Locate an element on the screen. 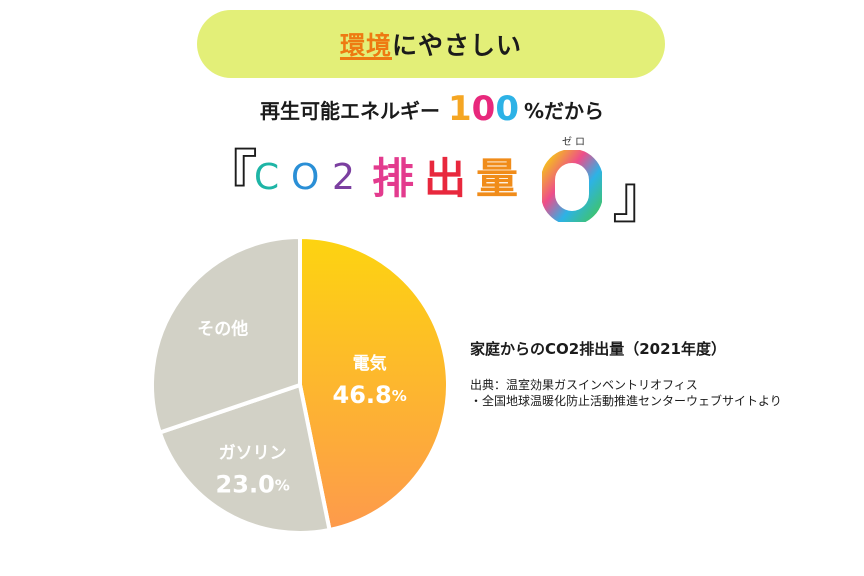  pie-slice-gasoline is located at coordinates (244, 458).